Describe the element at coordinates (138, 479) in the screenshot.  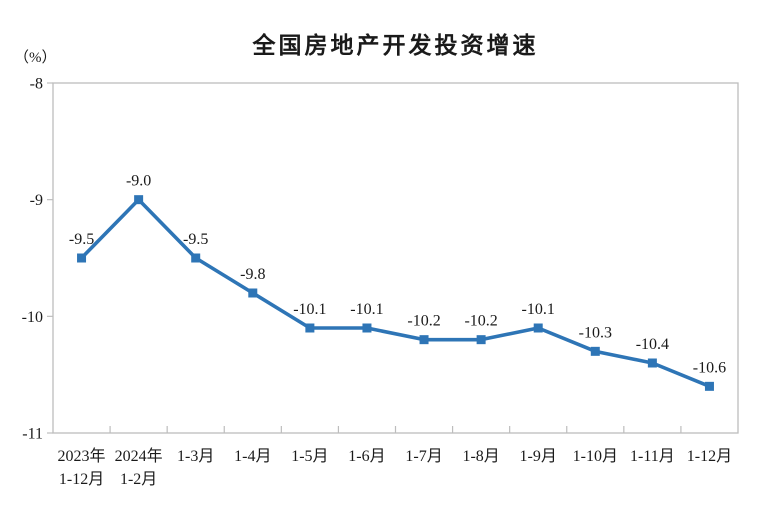
I see `x-axis-tick-label: 1-2月` at that location.